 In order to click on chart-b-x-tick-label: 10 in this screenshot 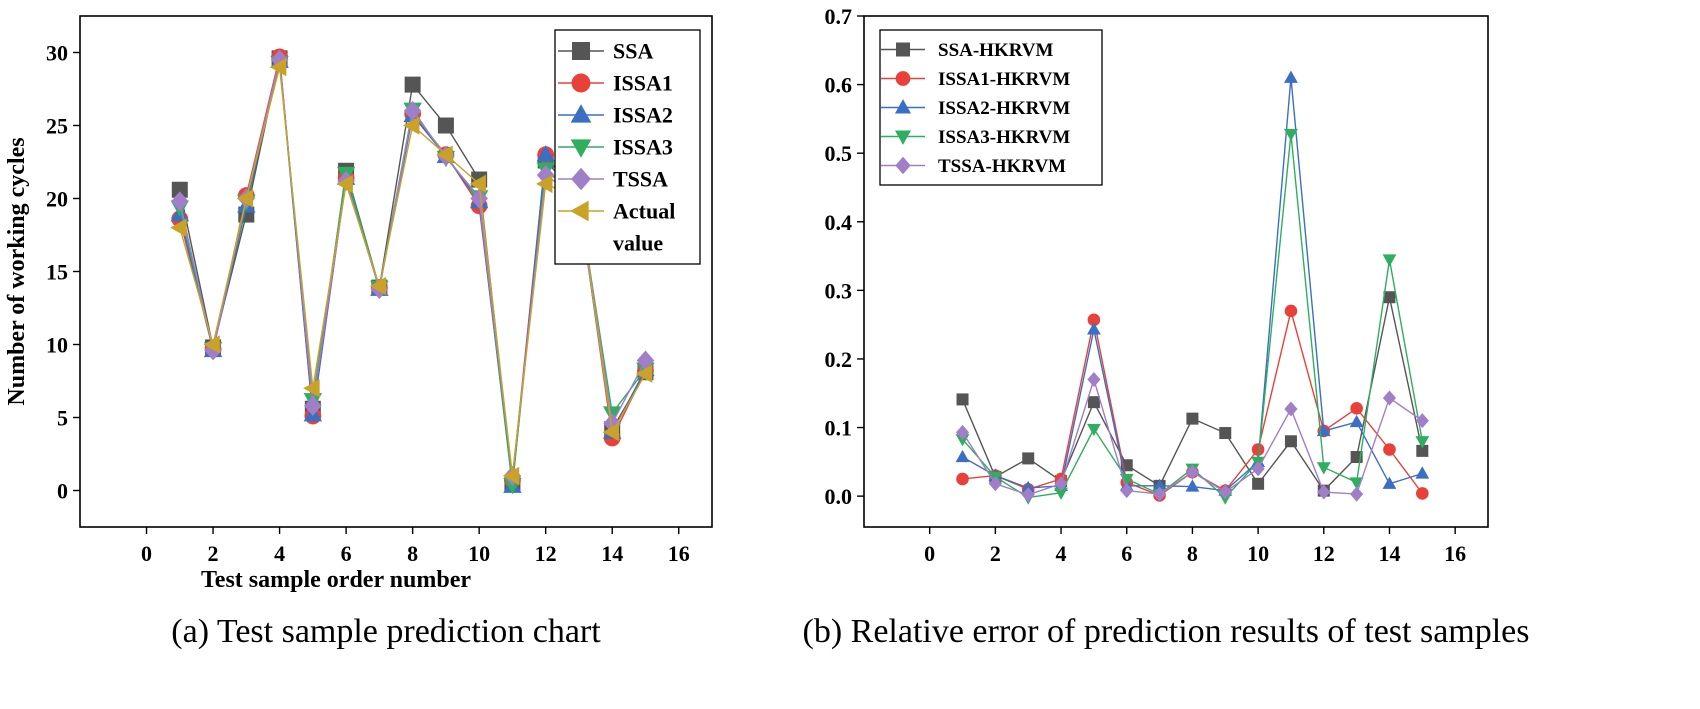, I will do `click(1258, 553)`.